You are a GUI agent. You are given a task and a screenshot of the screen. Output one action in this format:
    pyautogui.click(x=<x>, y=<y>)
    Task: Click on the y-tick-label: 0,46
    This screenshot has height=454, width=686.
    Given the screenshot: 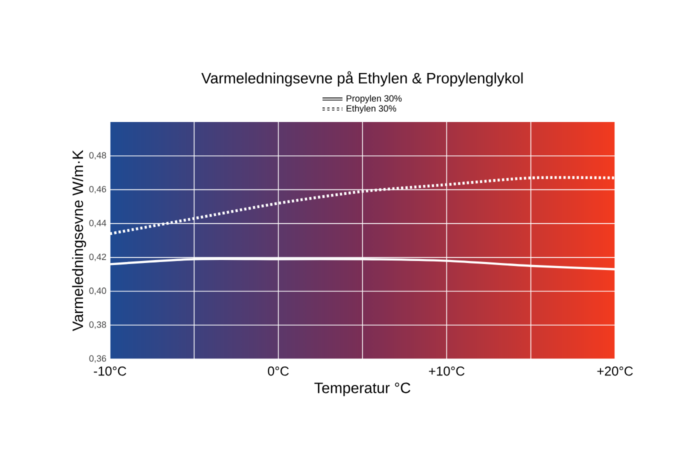 What is the action you would take?
    pyautogui.click(x=97, y=190)
    